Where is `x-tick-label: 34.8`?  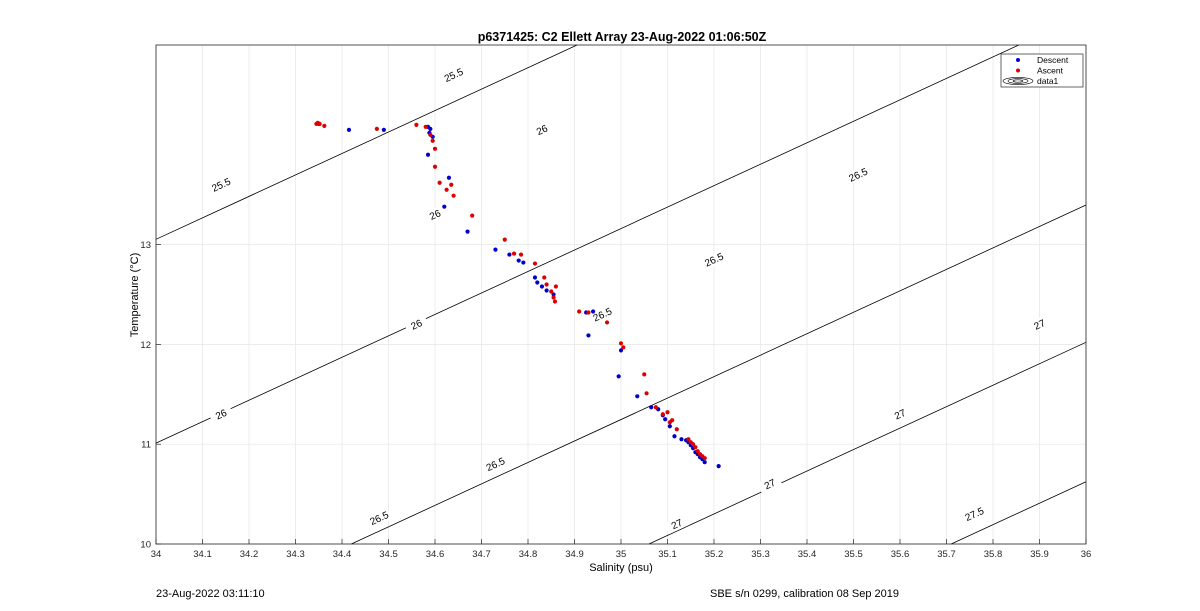 x-tick-label: 34.8 is located at coordinates (528, 554).